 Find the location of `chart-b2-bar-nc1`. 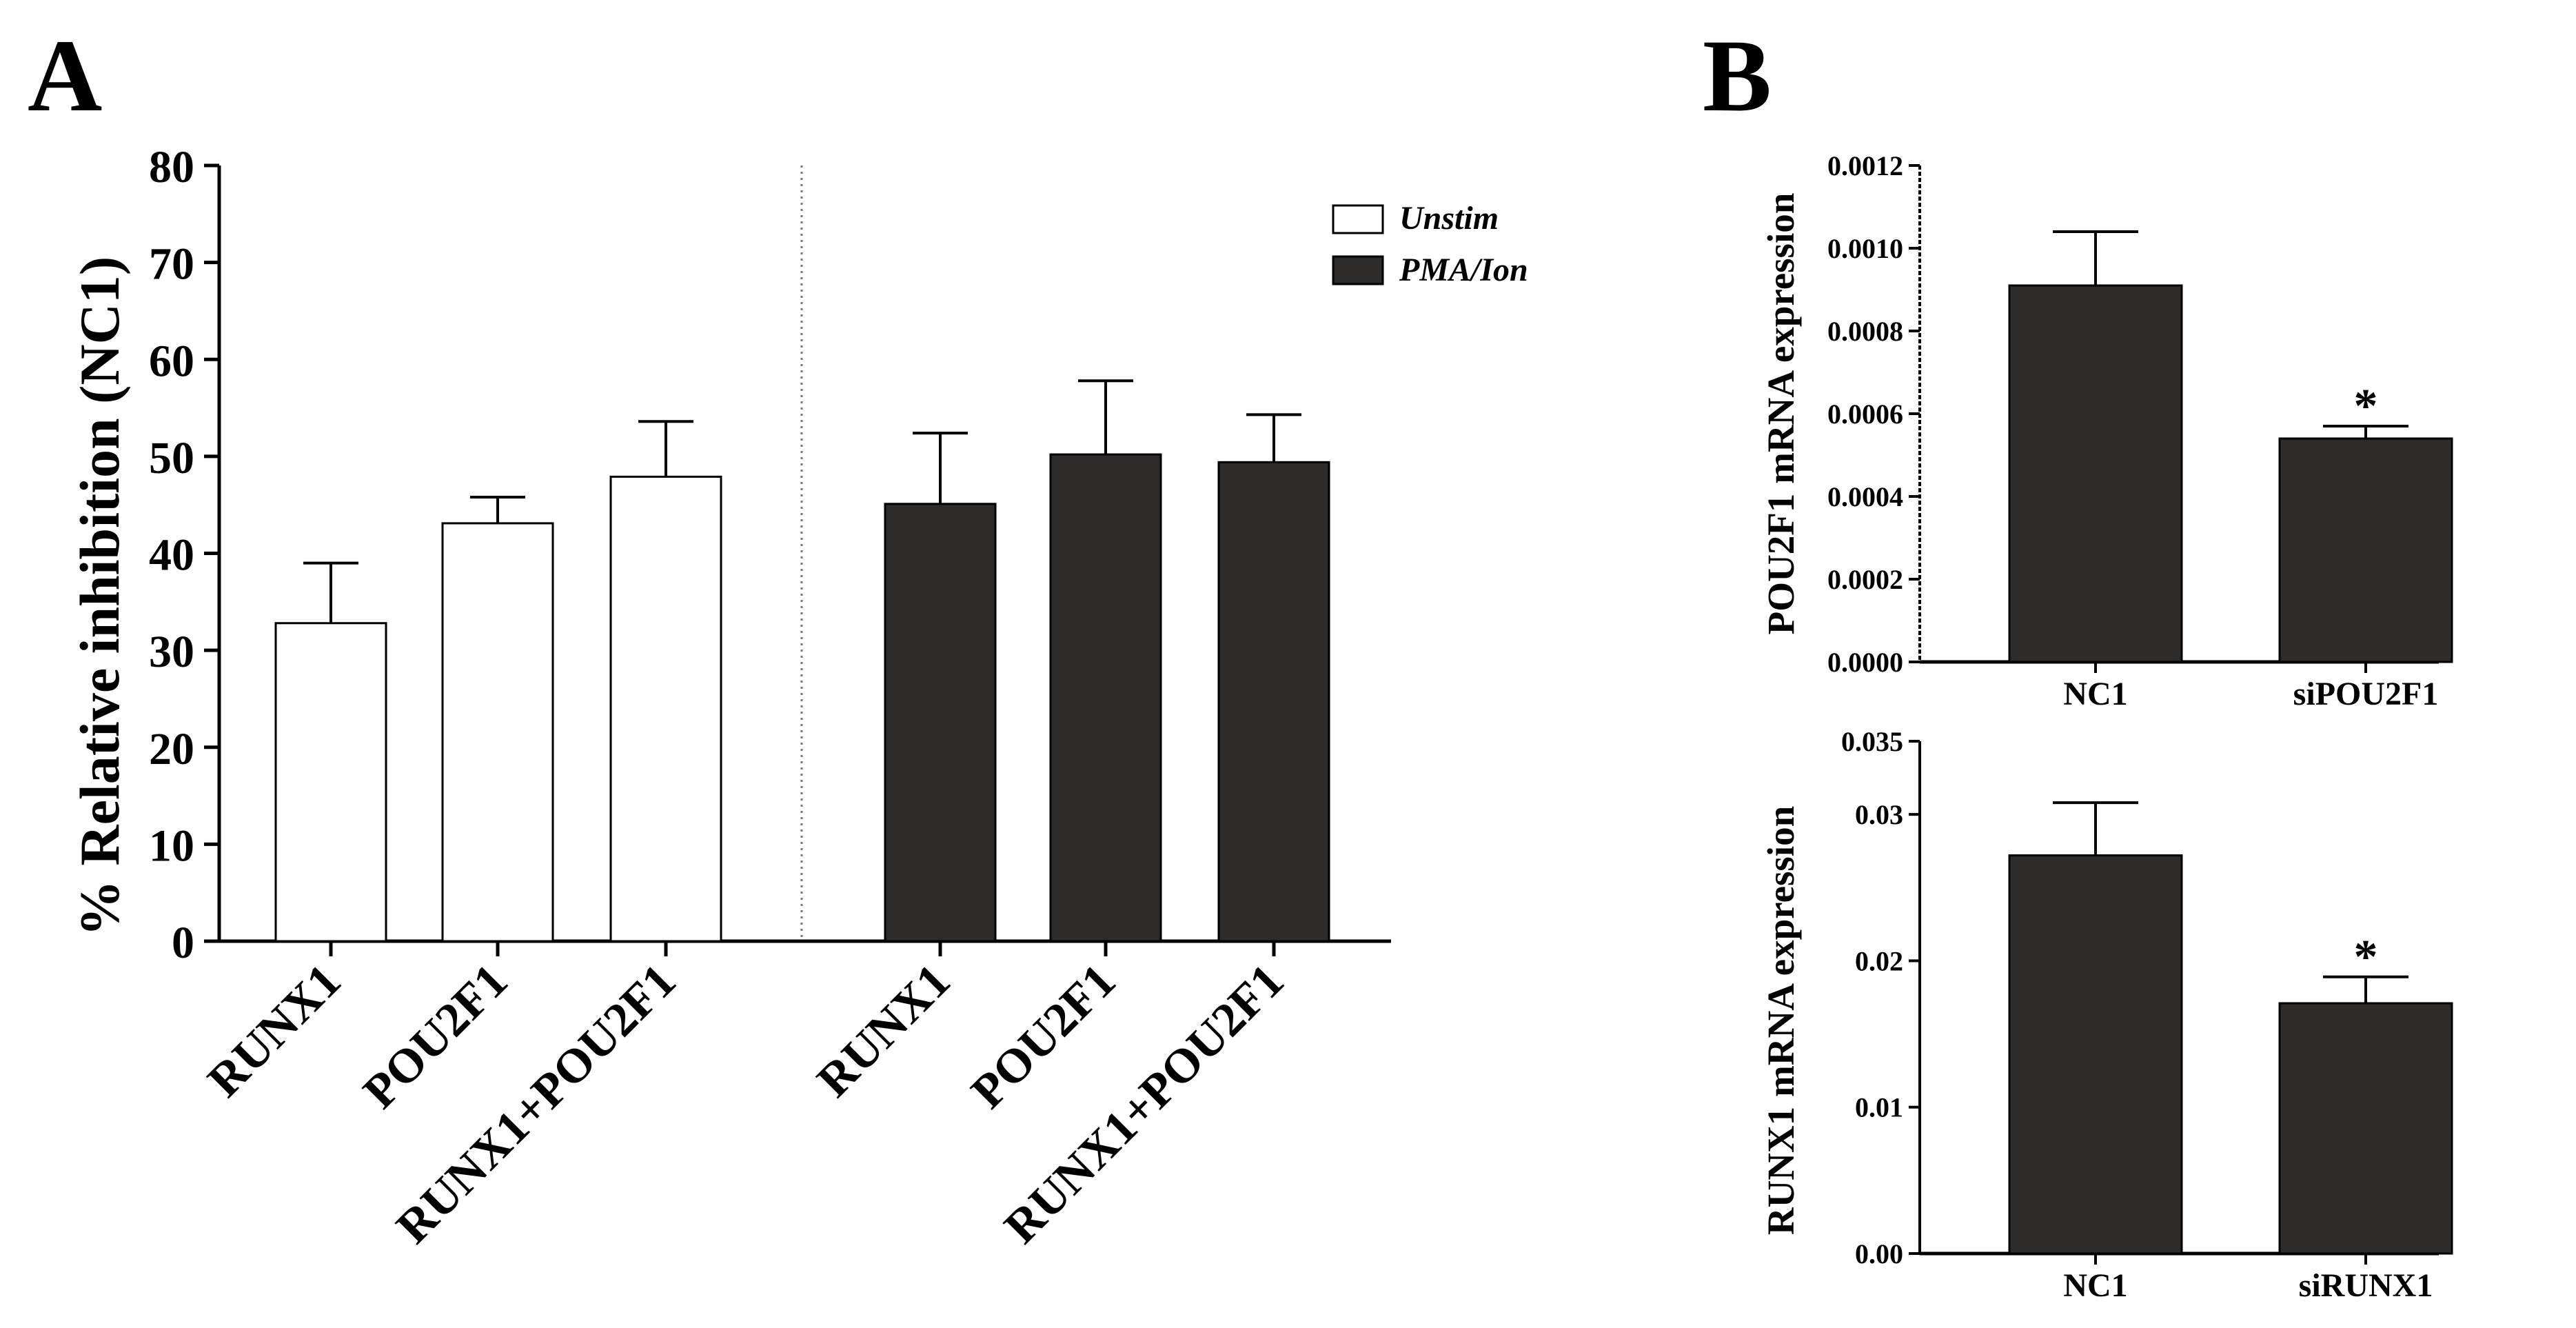

chart-b2-bar-nc1 is located at coordinates (2095, 1054).